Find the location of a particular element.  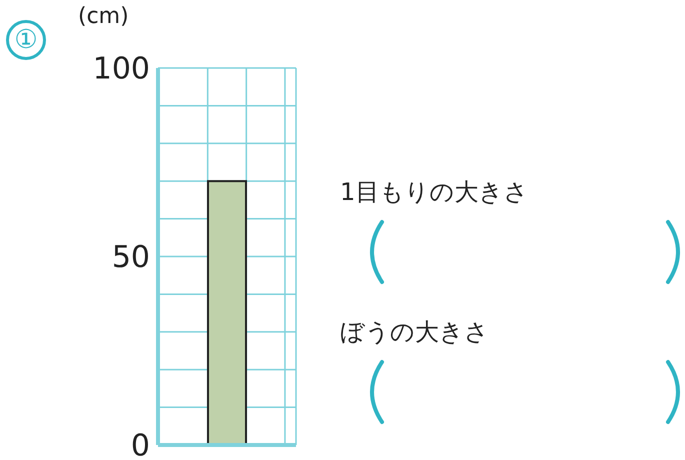

y-tick-label: 0 is located at coordinates (140, 444).